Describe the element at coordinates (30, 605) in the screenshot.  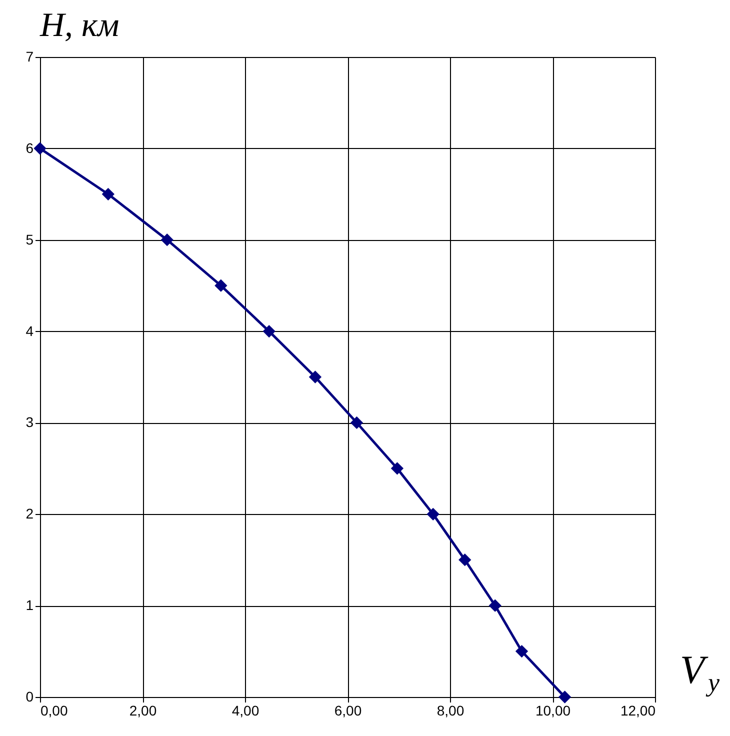
I see `y-tick-label: 1` at that location.